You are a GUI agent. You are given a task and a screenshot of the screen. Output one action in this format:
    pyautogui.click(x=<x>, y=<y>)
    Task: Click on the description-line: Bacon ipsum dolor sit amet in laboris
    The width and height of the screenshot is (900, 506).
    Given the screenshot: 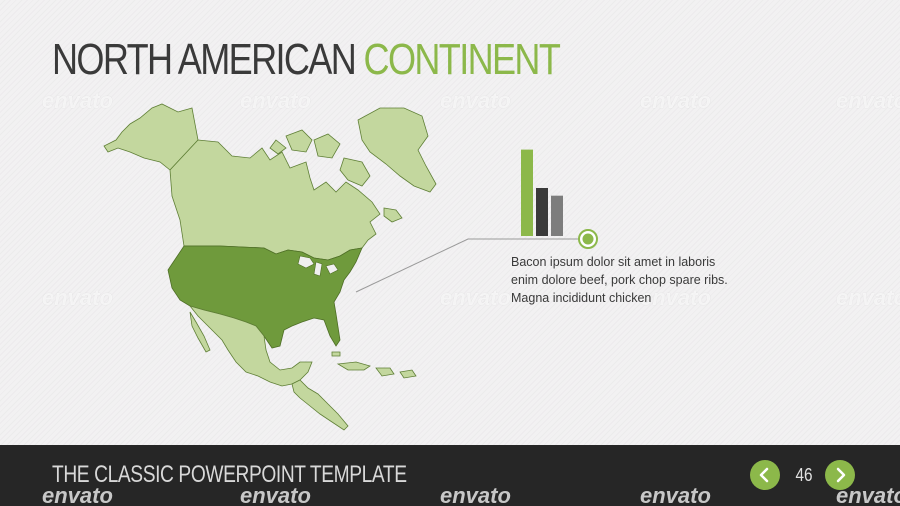 What is the action you would take?
    pyautogui.click(x=613, y=262)
    